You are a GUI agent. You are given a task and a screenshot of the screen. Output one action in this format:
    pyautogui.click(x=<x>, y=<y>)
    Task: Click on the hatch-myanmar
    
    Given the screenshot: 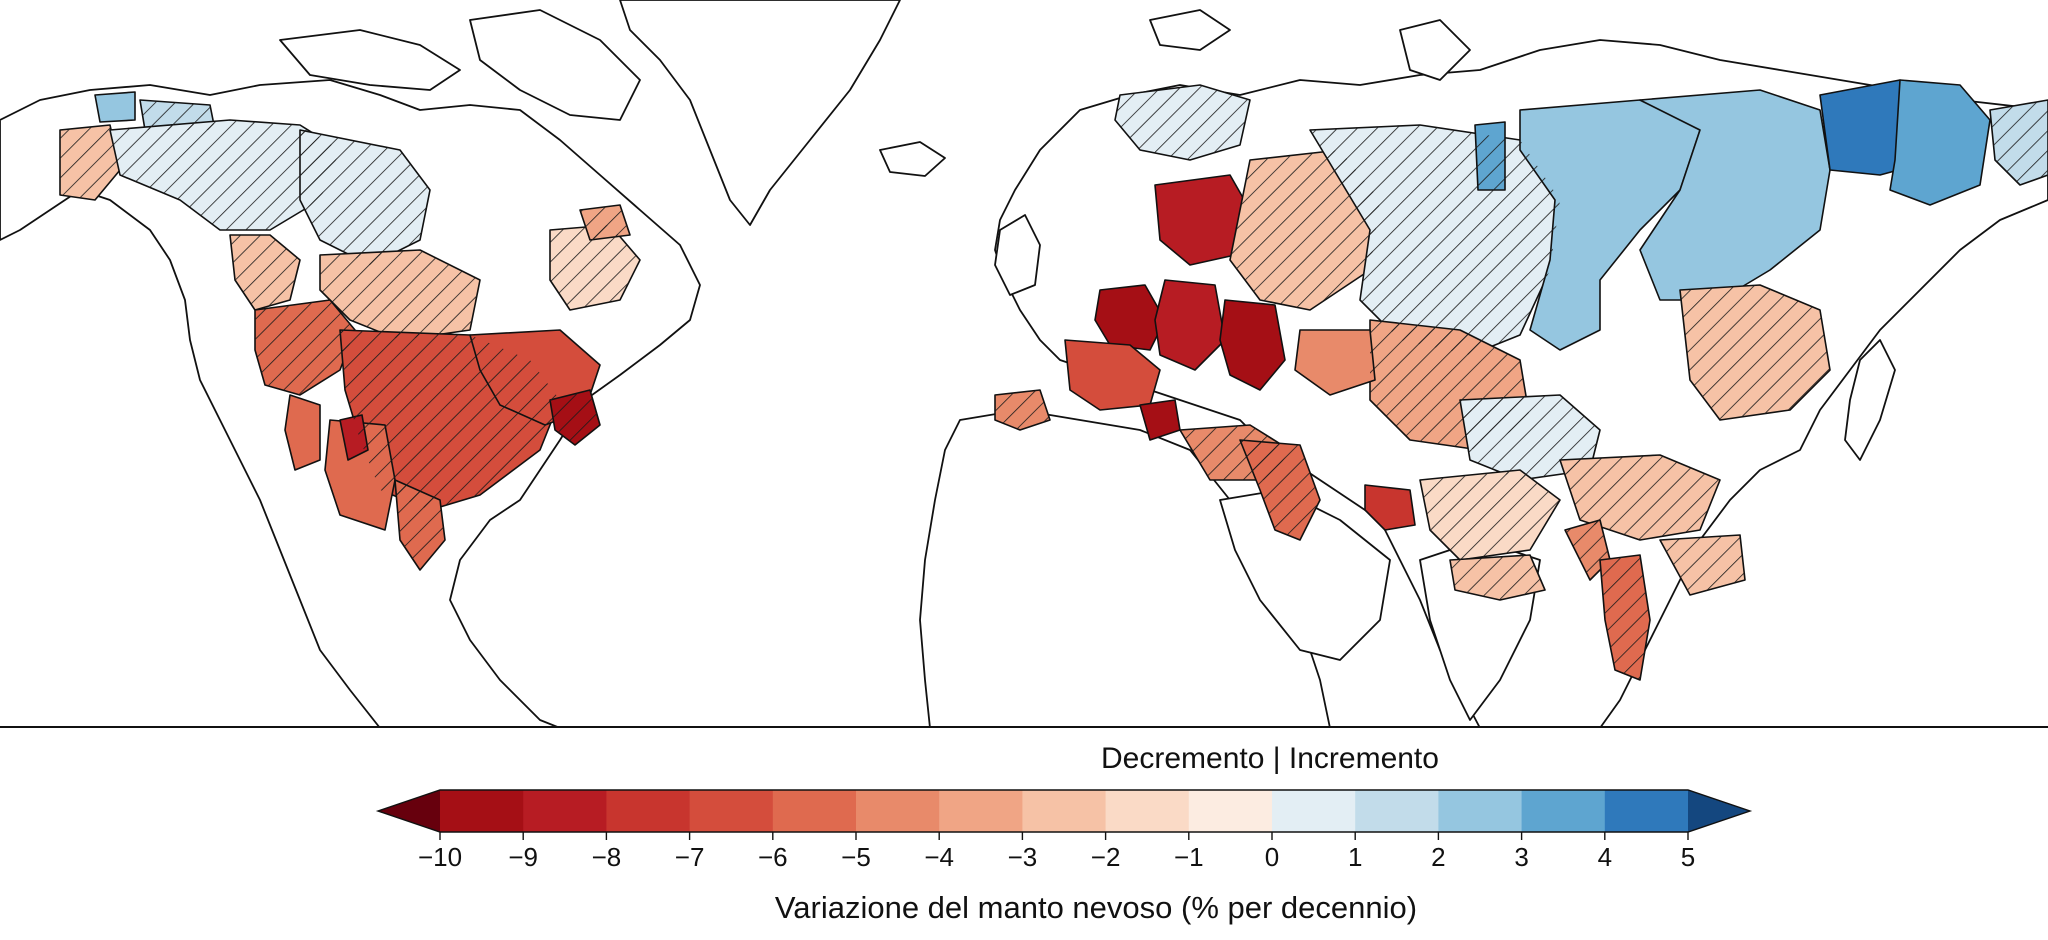 What is the action you would take?
    pyautogui.click(x=1625, y=617)
    